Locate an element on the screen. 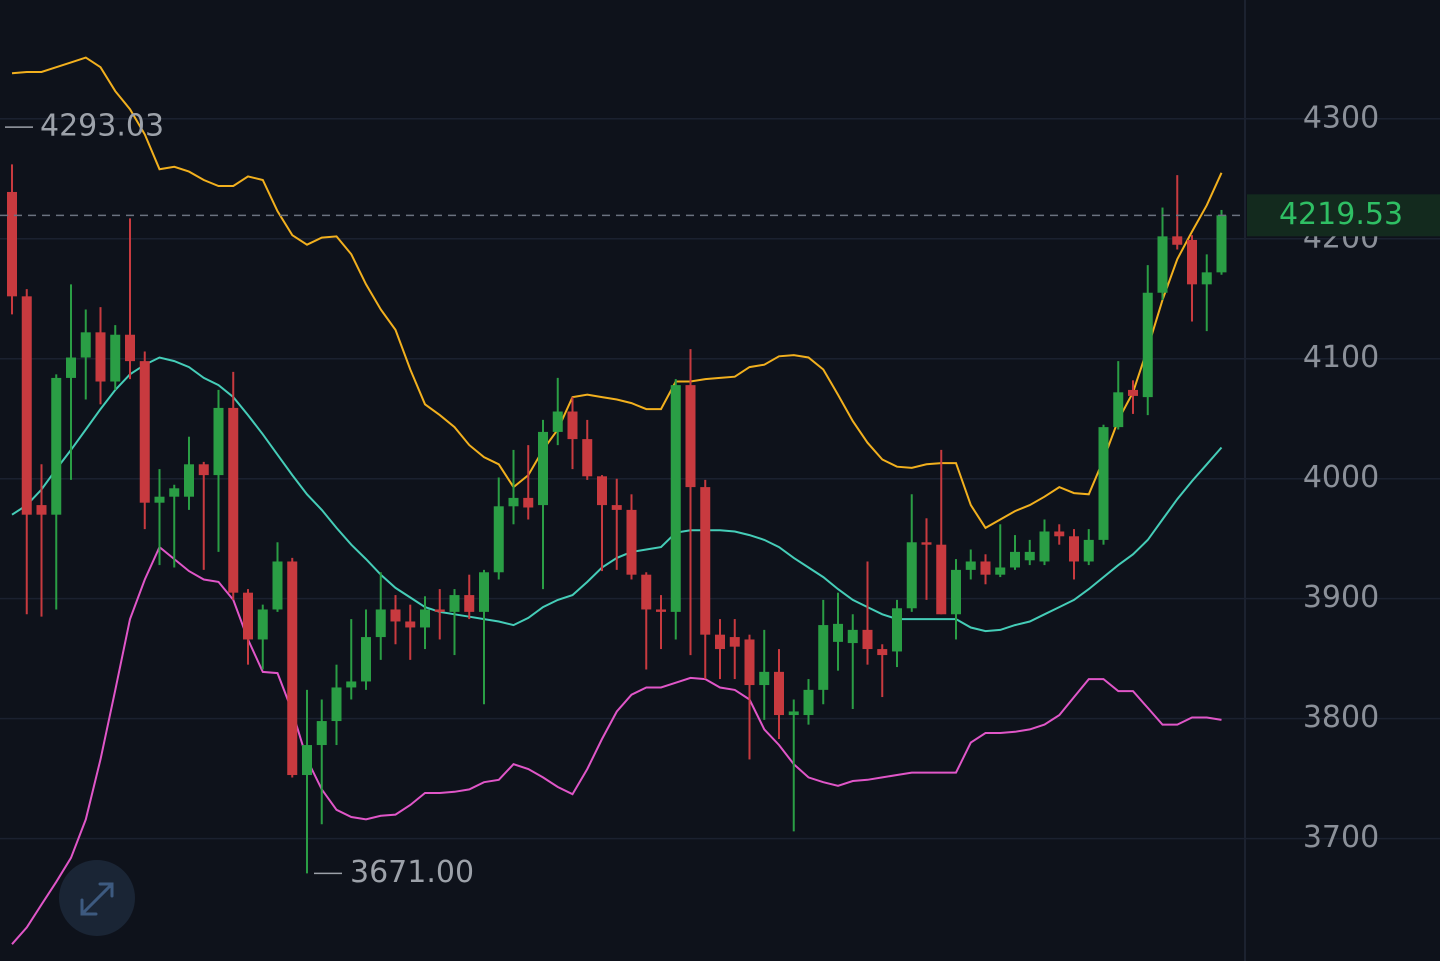  y-tick-label: 3900 is located at coordinates (1341, 597).